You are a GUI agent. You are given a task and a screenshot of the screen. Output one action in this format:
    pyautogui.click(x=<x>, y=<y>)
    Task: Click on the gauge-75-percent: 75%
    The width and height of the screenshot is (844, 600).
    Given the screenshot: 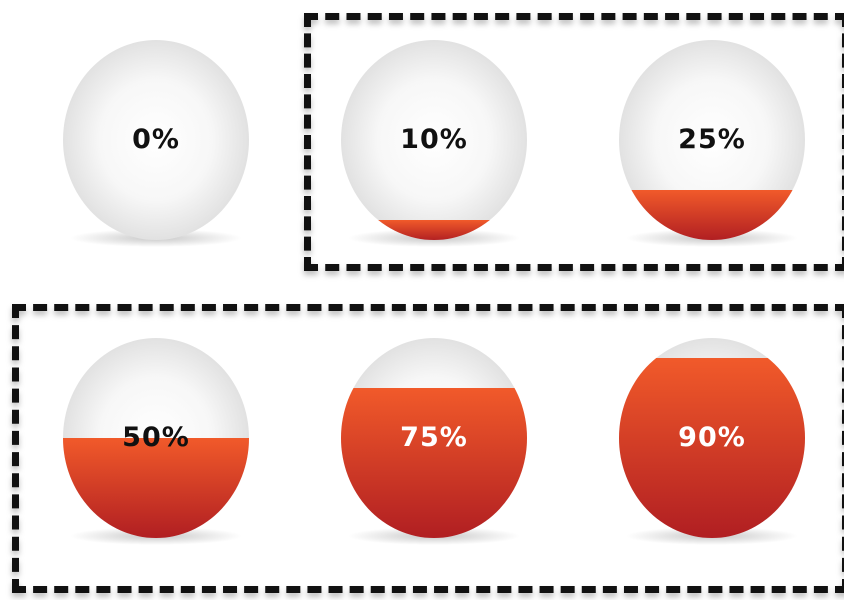 What is the action you would take?
    pyautogui.click(x=434, y=441)
    